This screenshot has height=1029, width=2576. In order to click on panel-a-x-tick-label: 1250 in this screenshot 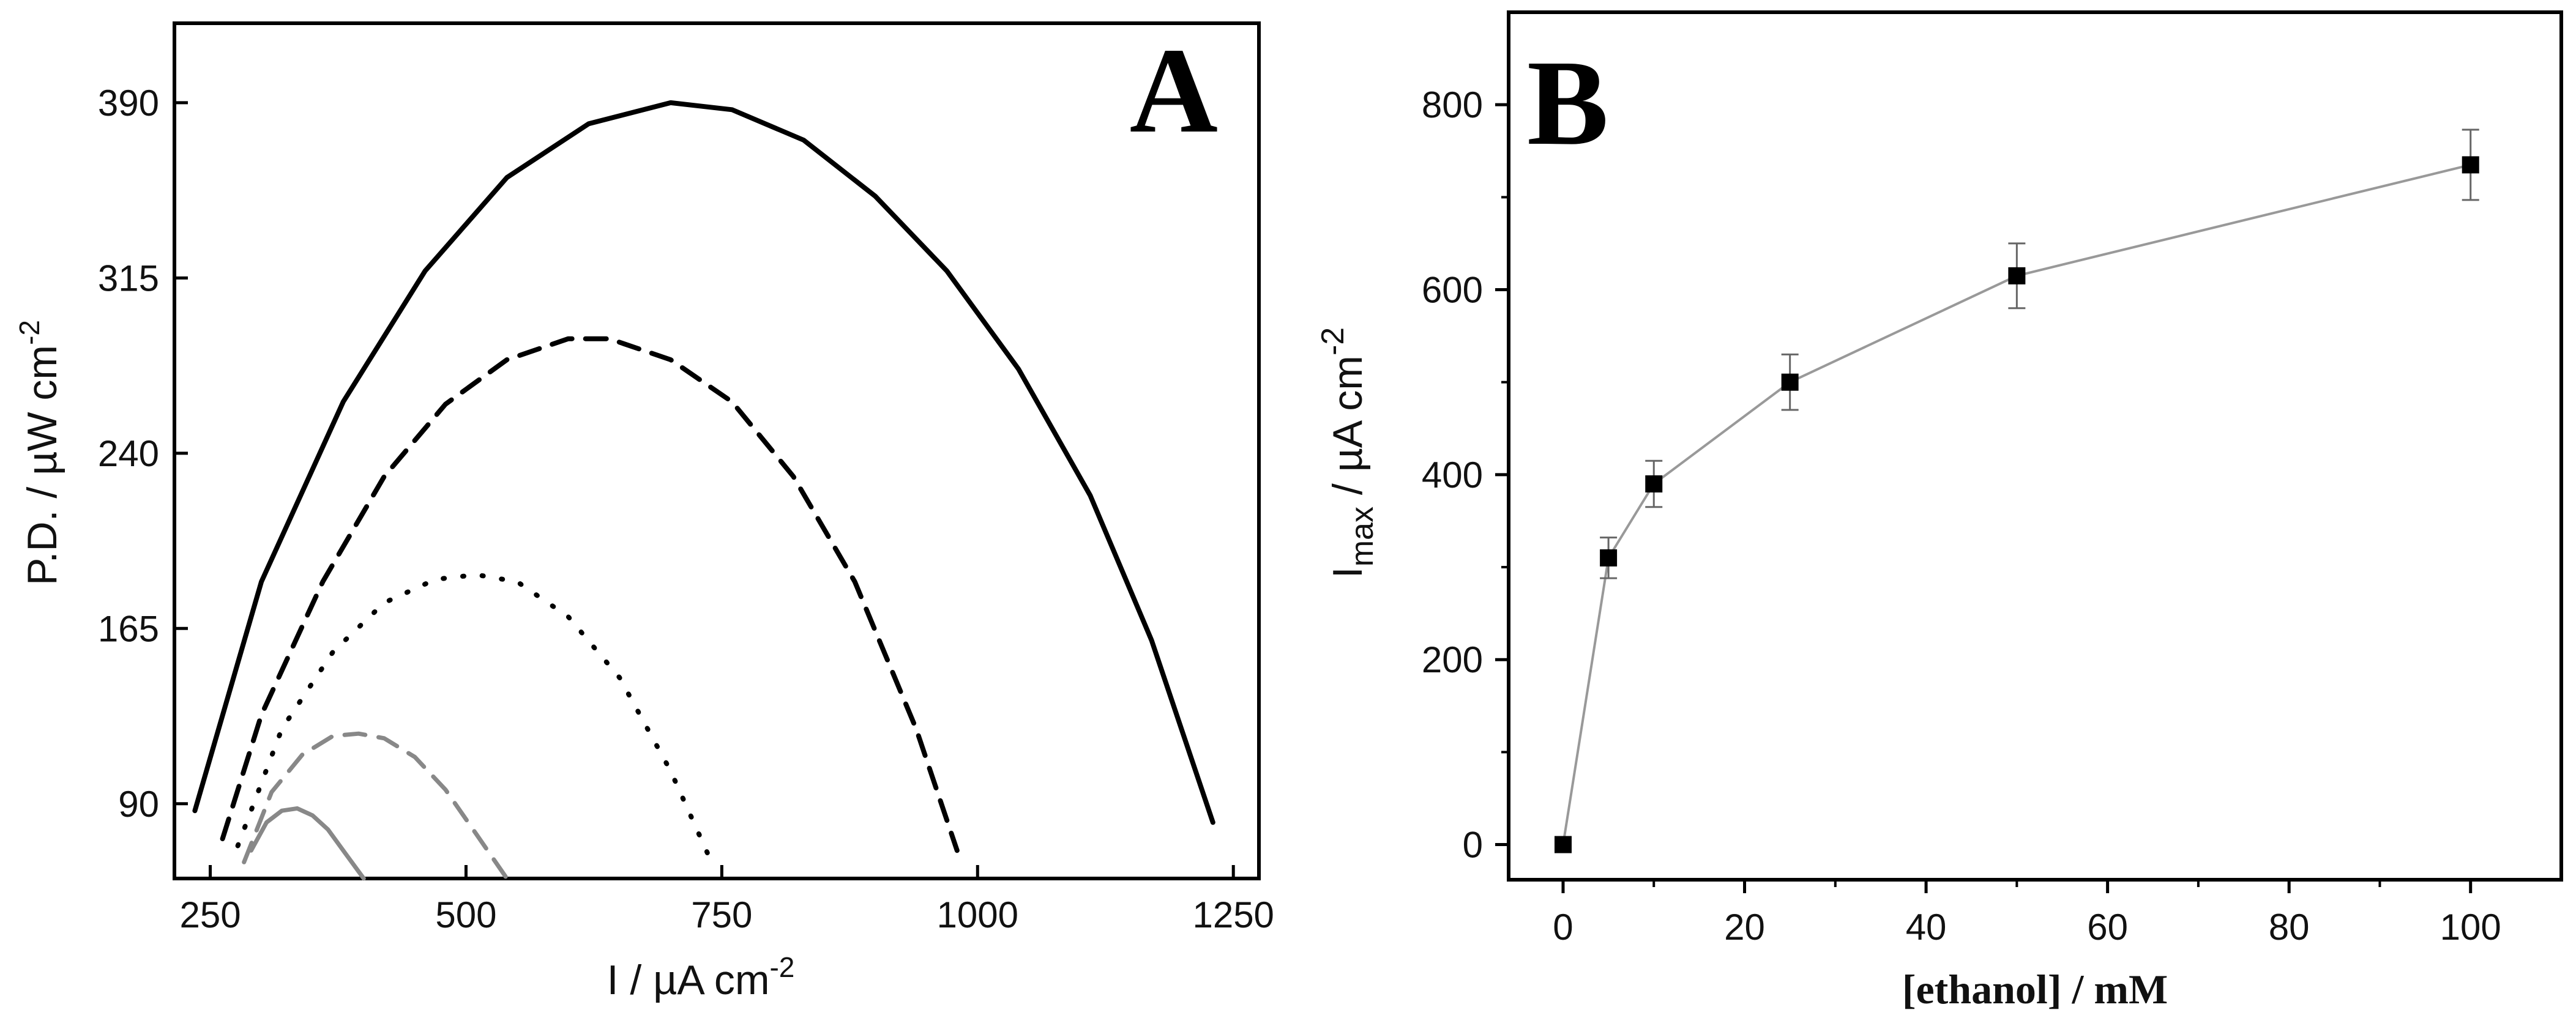, I will do `click(1233, 915)`.